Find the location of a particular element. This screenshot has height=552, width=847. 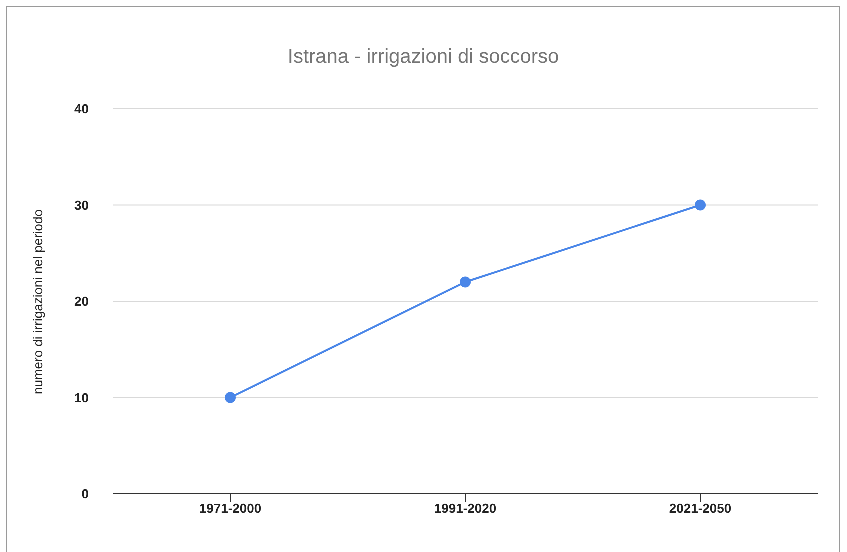

chart-title: Istrana - irrigazioni di soccorso is located at coordinates (423, 57).